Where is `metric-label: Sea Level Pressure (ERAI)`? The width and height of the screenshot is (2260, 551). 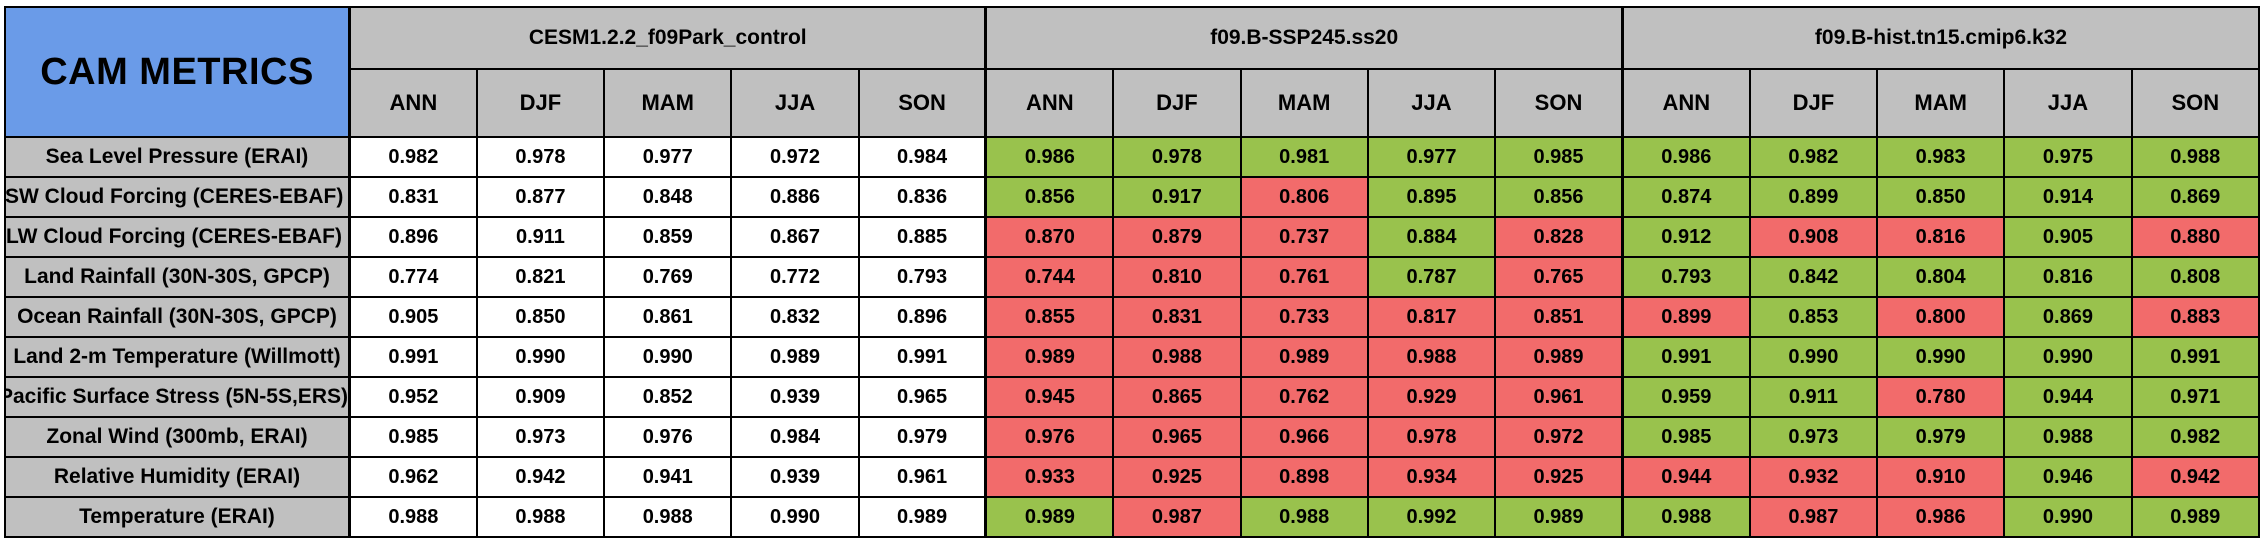
metric-label: Sea Level Pressure (ERAI) is located at coordinates (177, 157).